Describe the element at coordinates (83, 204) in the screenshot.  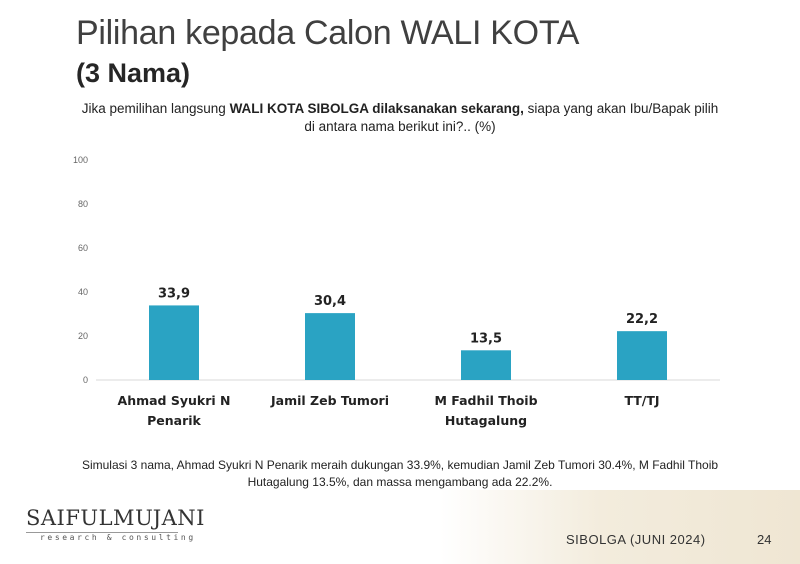
I see `y-tick-label: 80` at that location.